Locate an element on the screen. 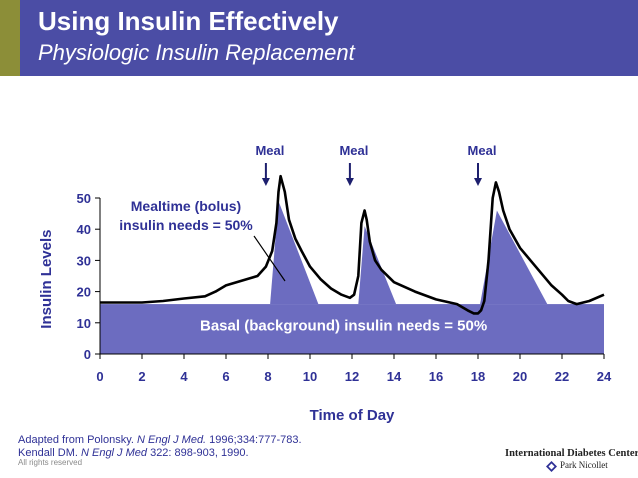 The width and height of the screenshot is (638, 478). y-tick-label-10: 10 is located at coordinates (84, 323).